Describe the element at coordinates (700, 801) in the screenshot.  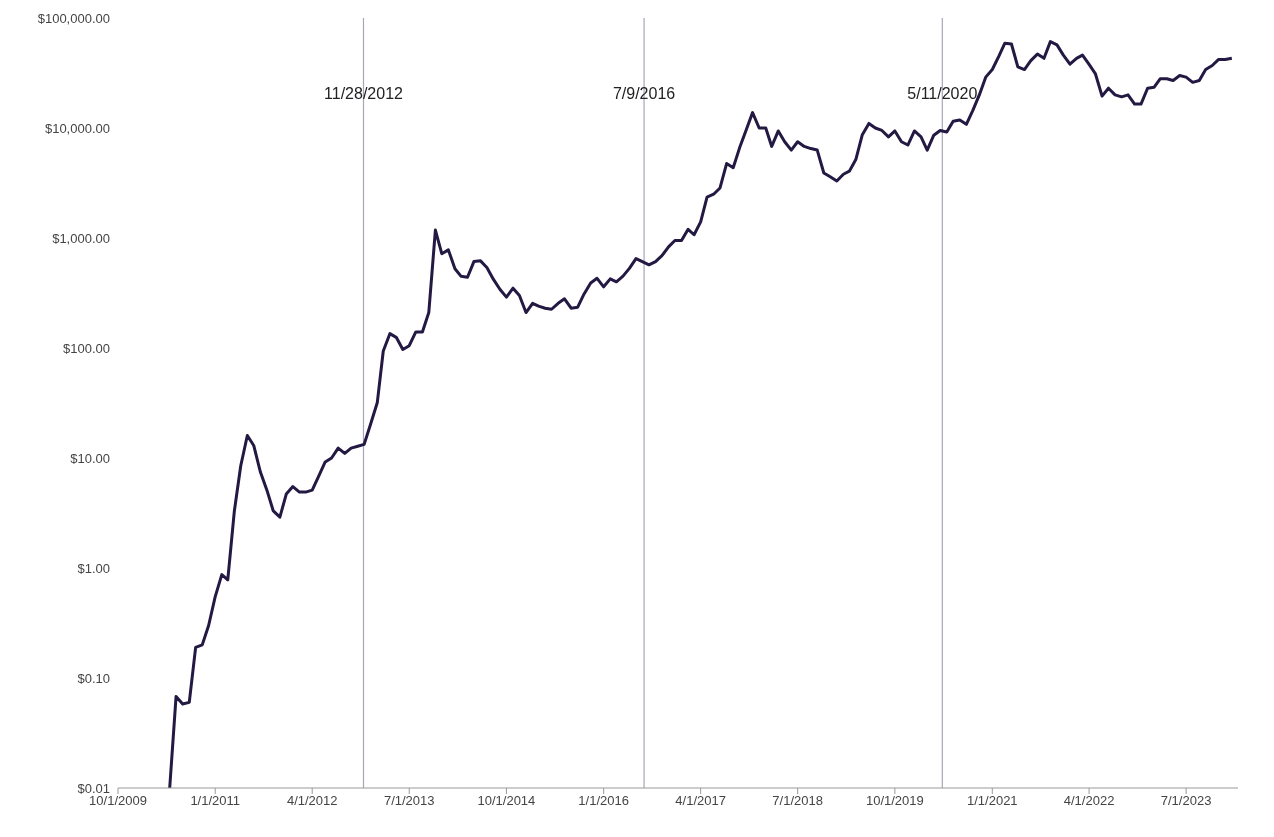
I see `x-tick-label: 4/1/2017` at that location.